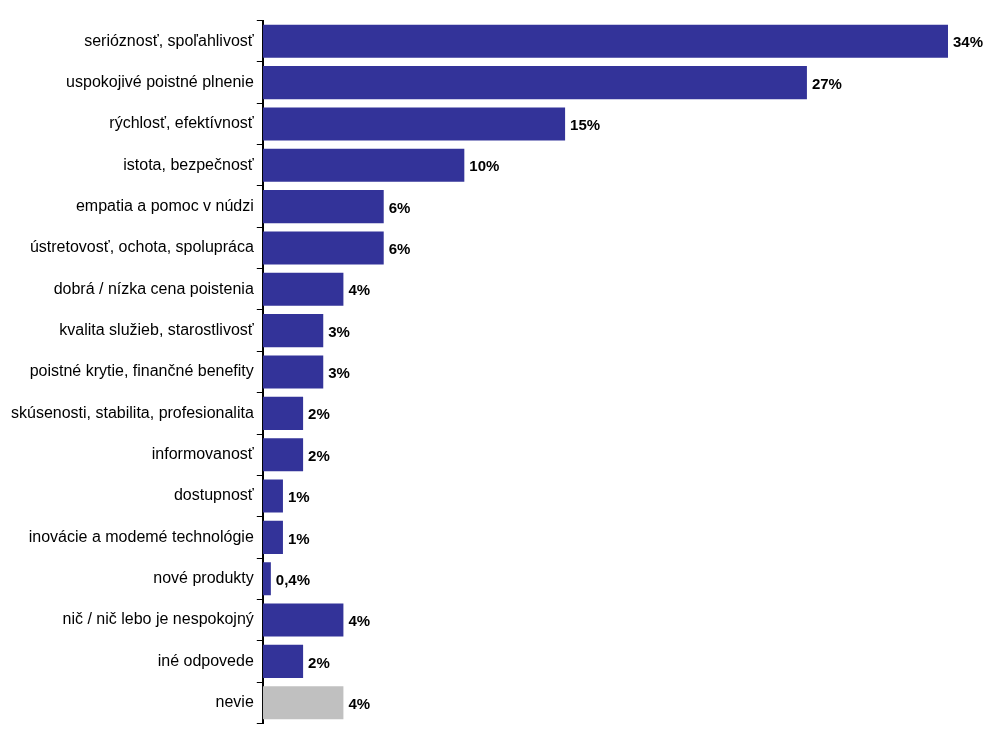  Describe the element at coordinates (205, 660) in the screenshot. I see `y-tick-label: iné odpovede` at that location.